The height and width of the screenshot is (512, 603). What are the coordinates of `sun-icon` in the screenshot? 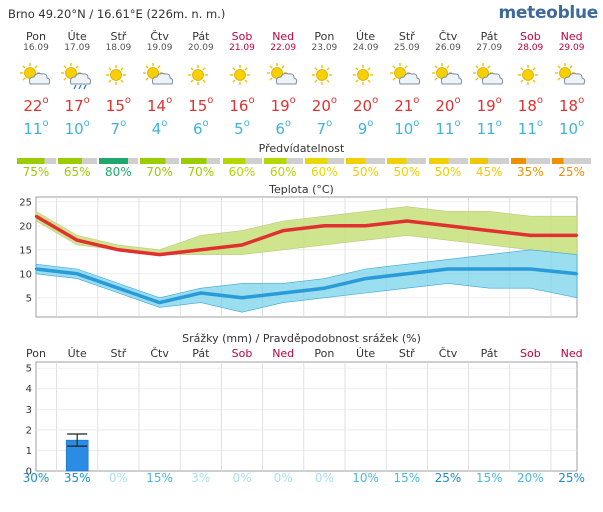 It's located at (324, 75).